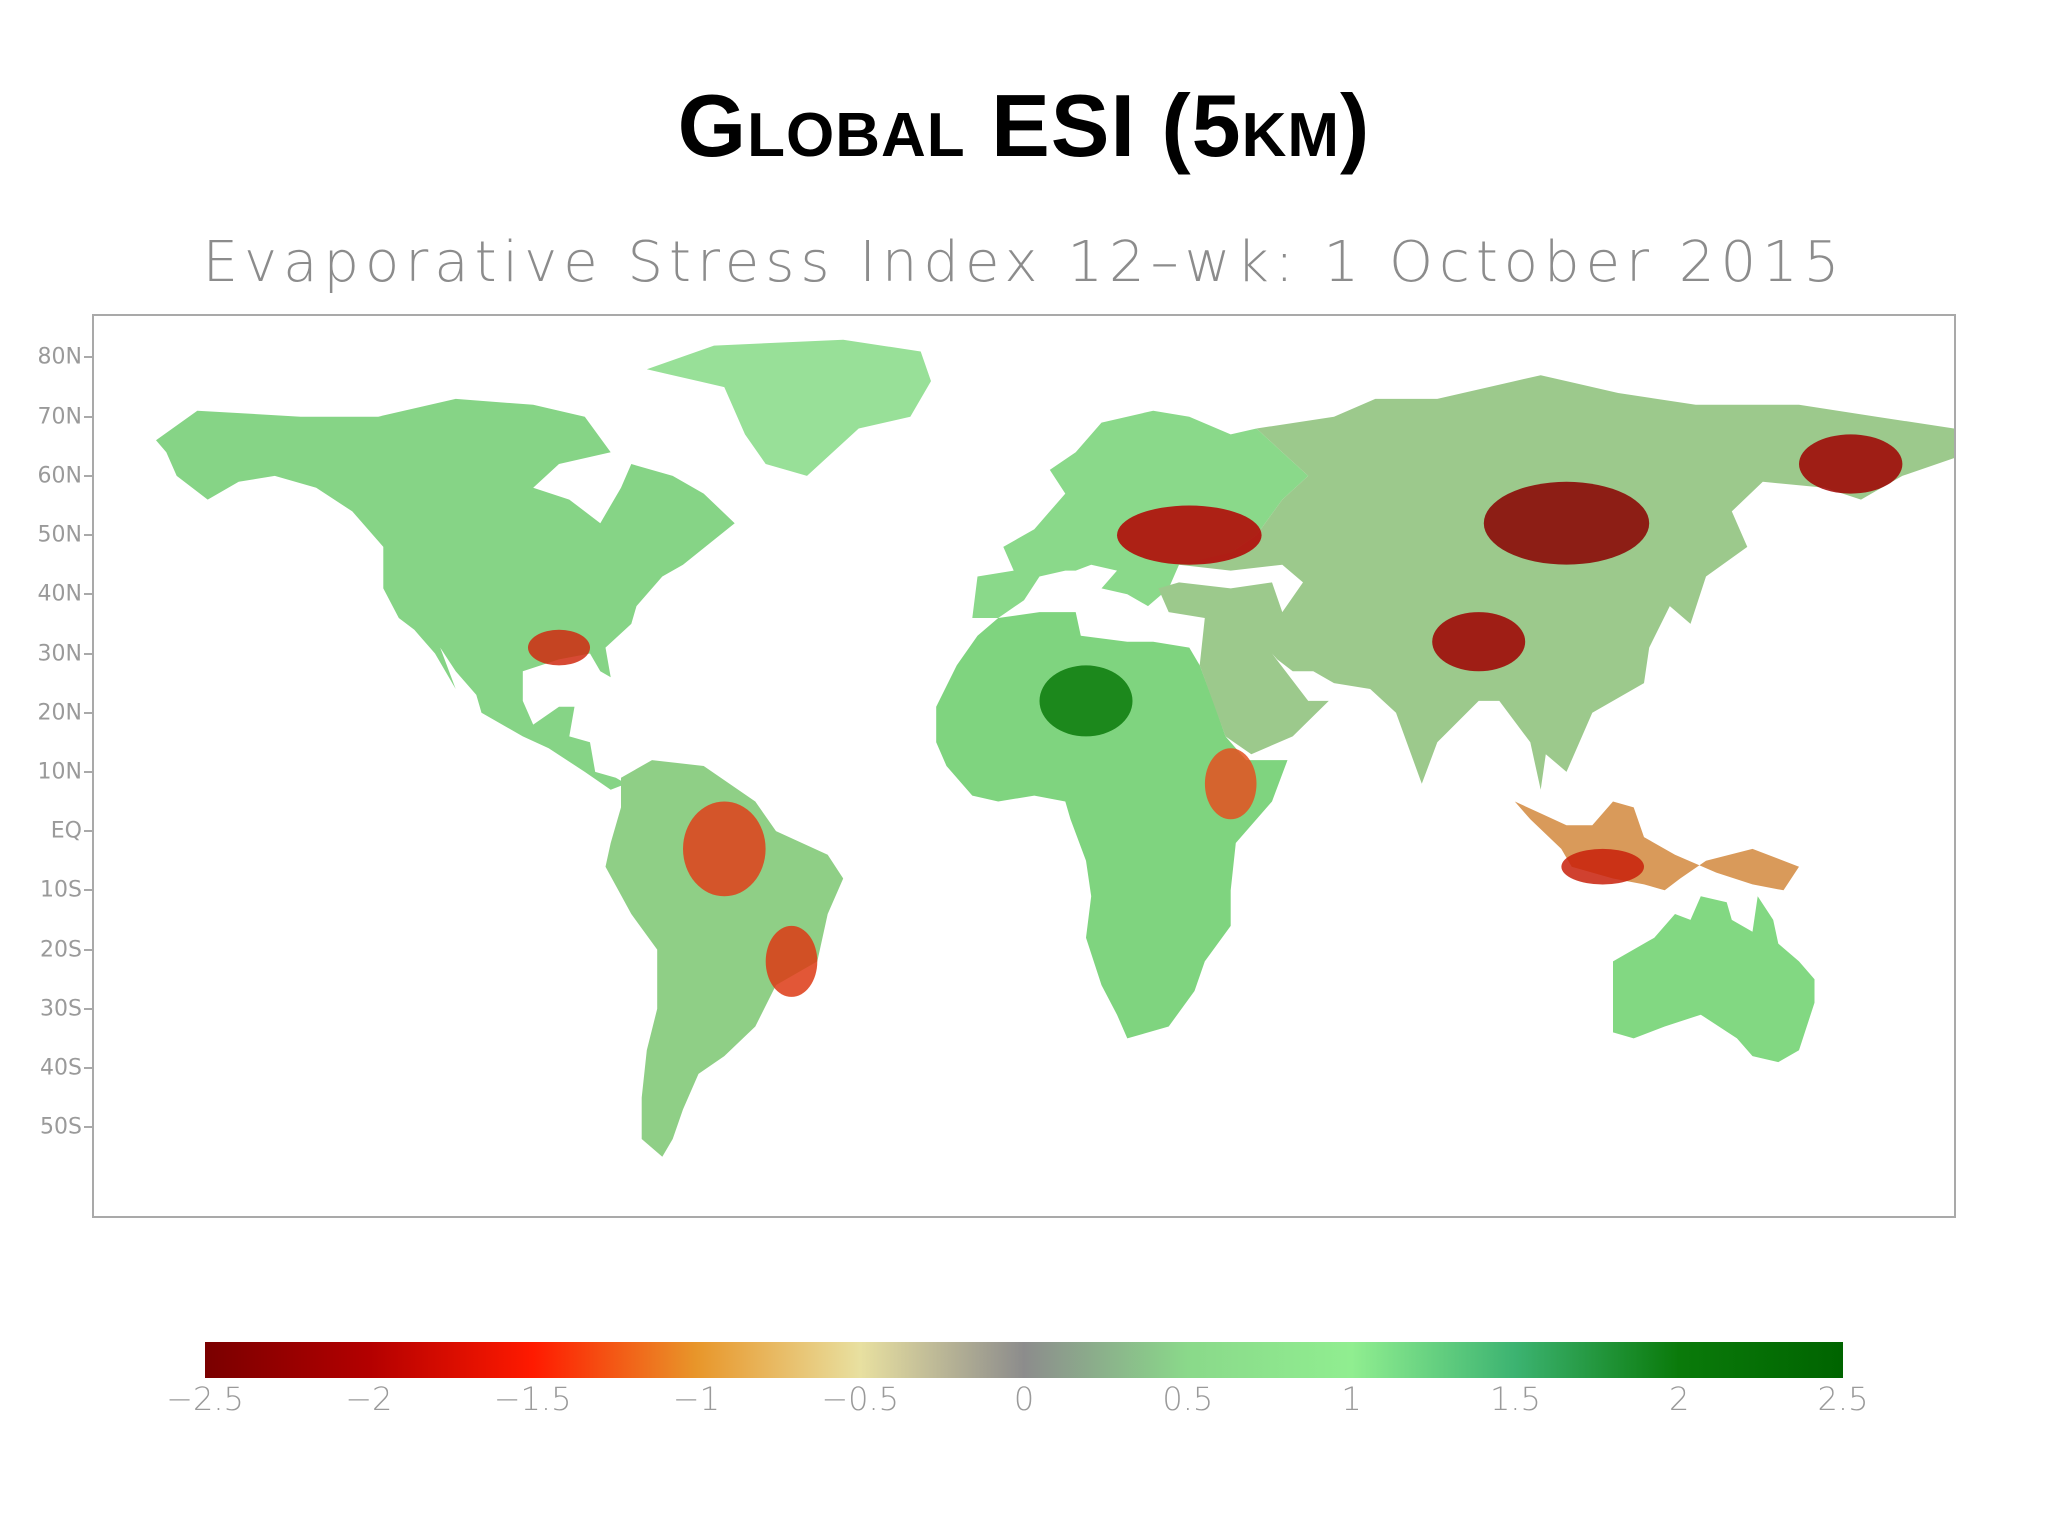 This screenshot has height=1536, width=2048. Describe the element at coordinates (1351, 1399) in the screenshot. I see `colorbar-tick-label: 1` at that location.